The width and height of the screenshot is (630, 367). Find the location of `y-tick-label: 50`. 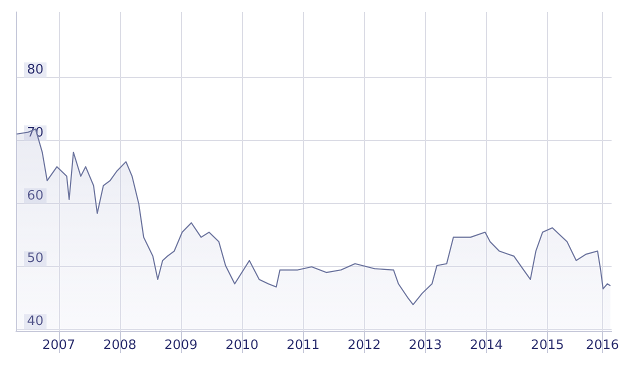

y-tick-label: 50 is located at coordinates (35, 258).